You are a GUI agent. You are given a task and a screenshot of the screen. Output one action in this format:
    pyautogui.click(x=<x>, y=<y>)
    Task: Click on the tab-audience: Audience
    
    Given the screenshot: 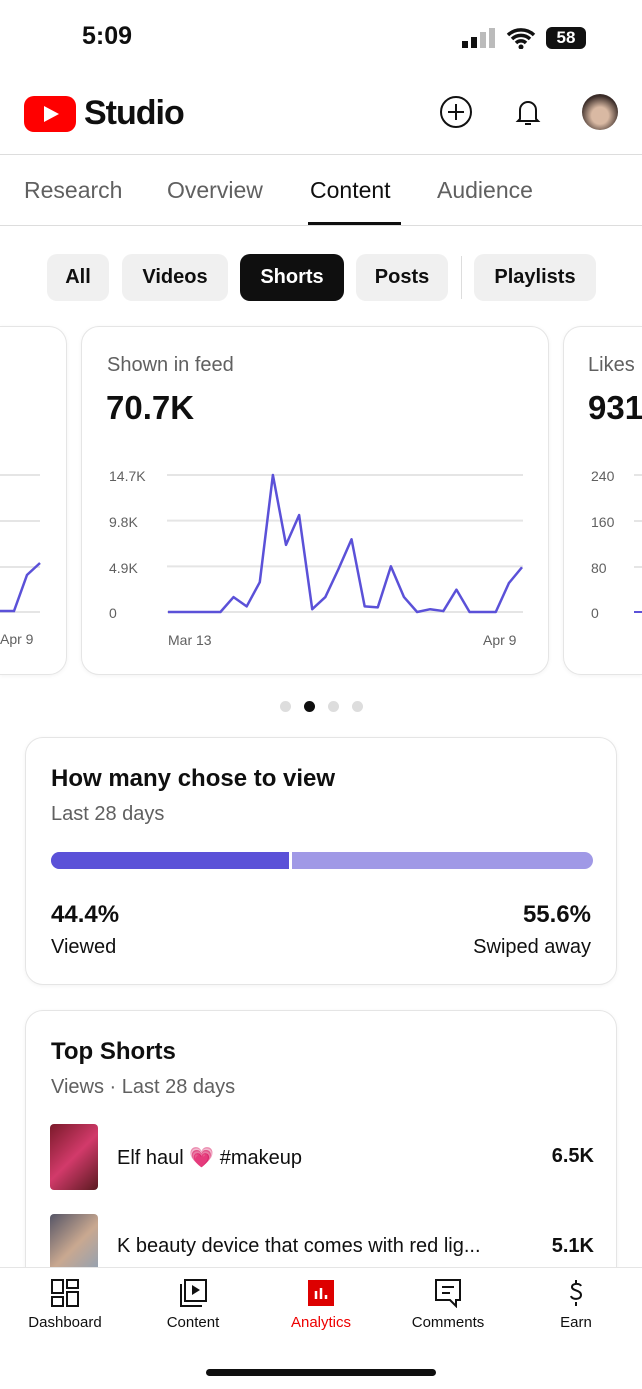 What is the action you would take?
    pyautogui.click(x=485, y=190)
    